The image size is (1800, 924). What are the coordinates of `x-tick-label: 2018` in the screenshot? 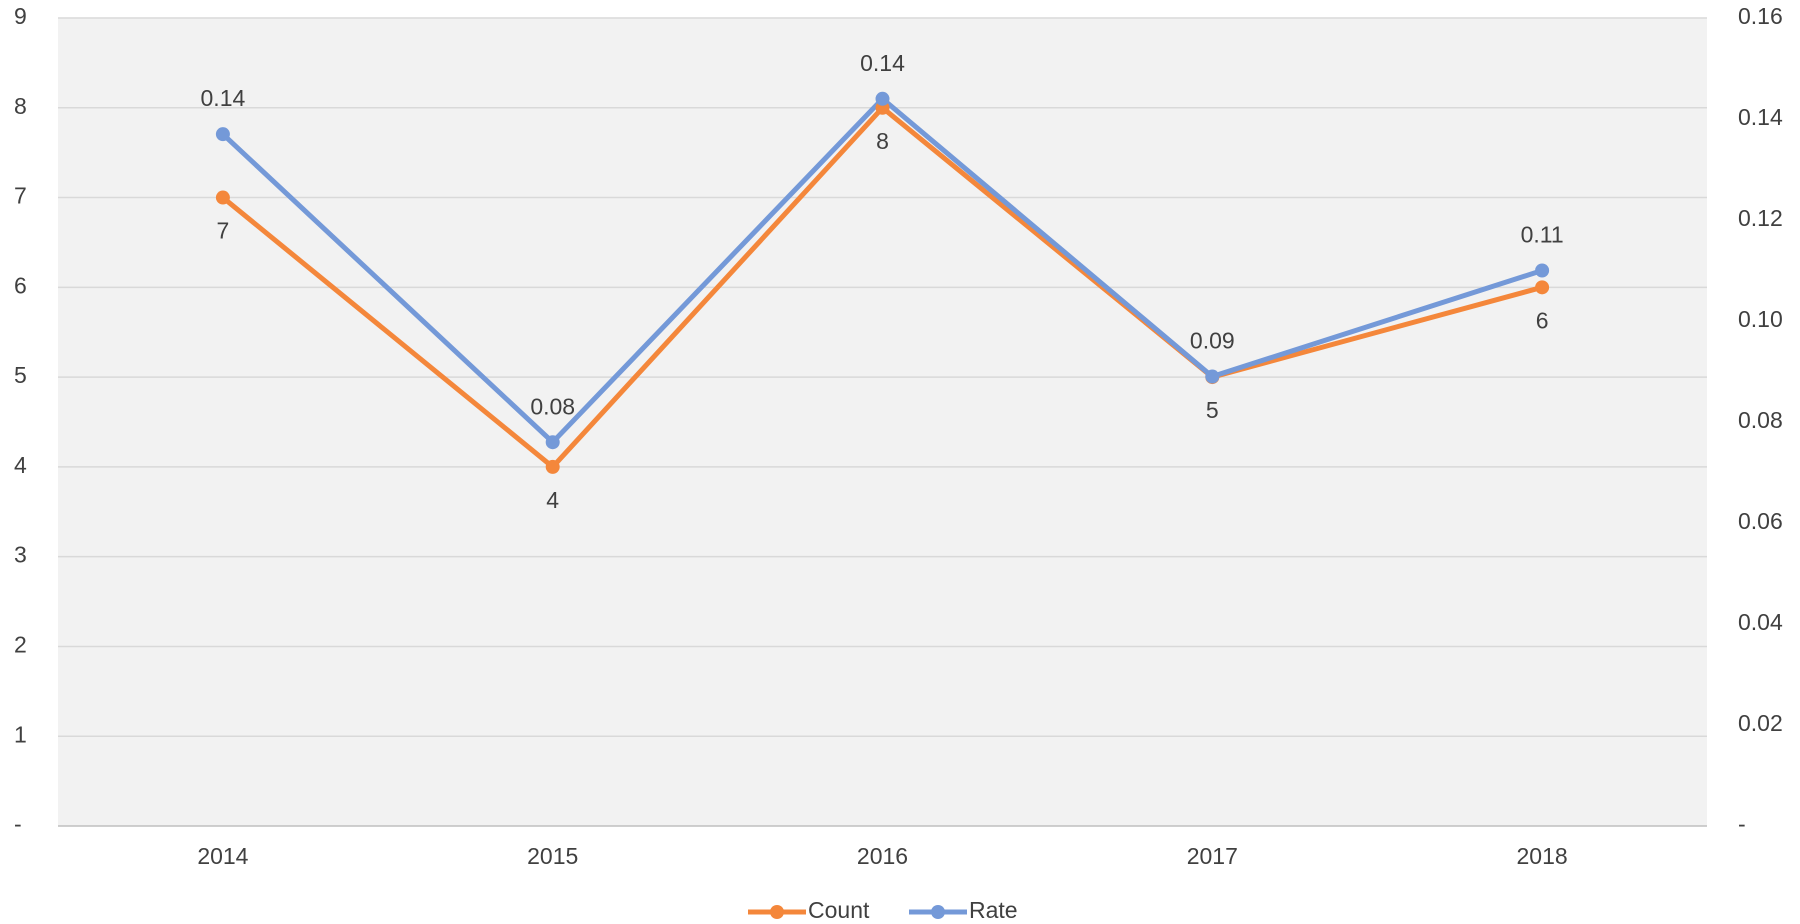 It's located at (1542, 856).